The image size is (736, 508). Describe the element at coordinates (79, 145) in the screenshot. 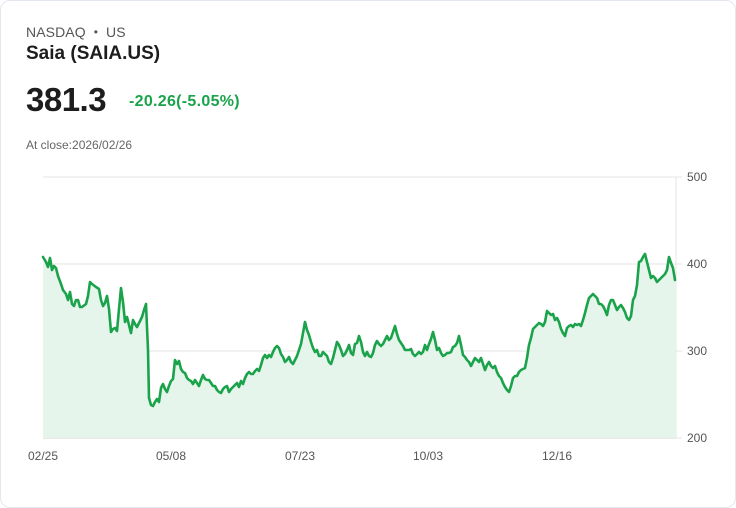

I see `close-date: At close:2026/02/26` at that location.